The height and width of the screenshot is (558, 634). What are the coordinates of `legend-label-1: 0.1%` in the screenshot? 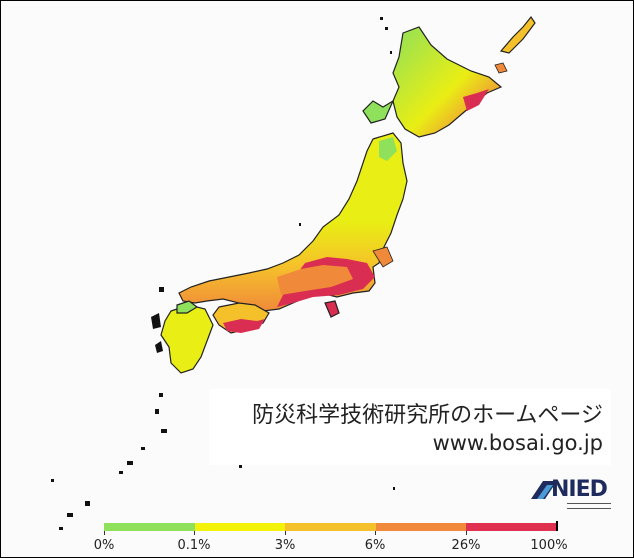 It's located at (194, 545).